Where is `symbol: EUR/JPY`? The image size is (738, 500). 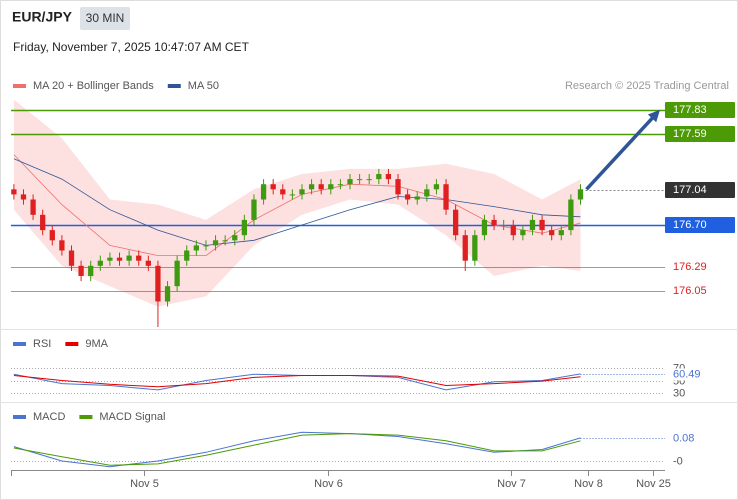
symbol: EUR/JPY is located at coordinates (42, 17).